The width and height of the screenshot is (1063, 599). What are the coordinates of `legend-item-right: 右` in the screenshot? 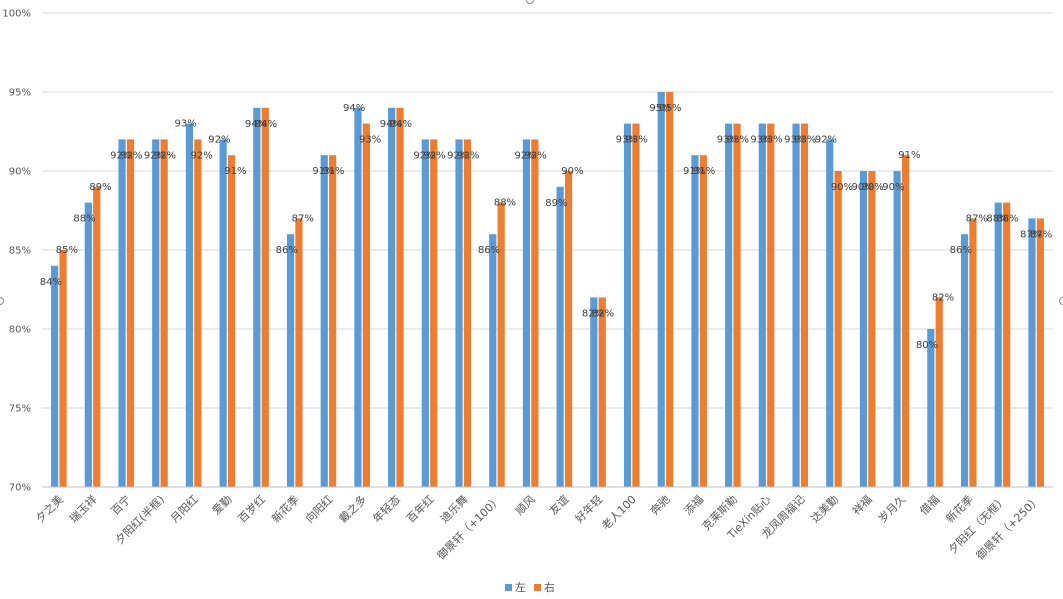 It's located at (544, 587).